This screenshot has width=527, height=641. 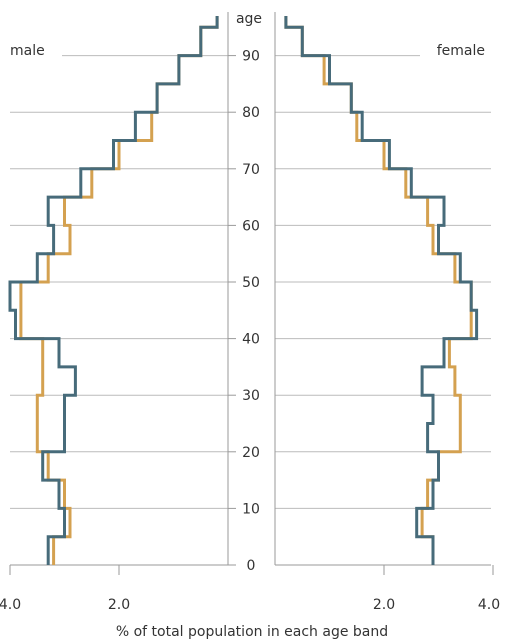 What do you see at coordinates (251, 396) in the screenshot?
I see `y-tick-label: 30` at bounding box center [251, 396].